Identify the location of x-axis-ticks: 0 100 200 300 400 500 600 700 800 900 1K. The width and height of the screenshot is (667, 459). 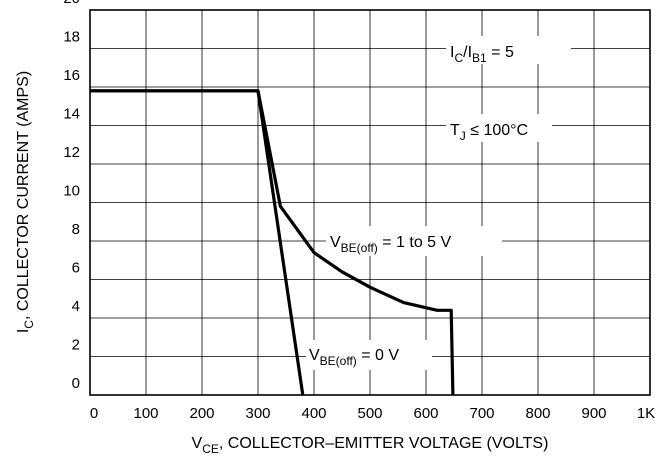
(372, 413).